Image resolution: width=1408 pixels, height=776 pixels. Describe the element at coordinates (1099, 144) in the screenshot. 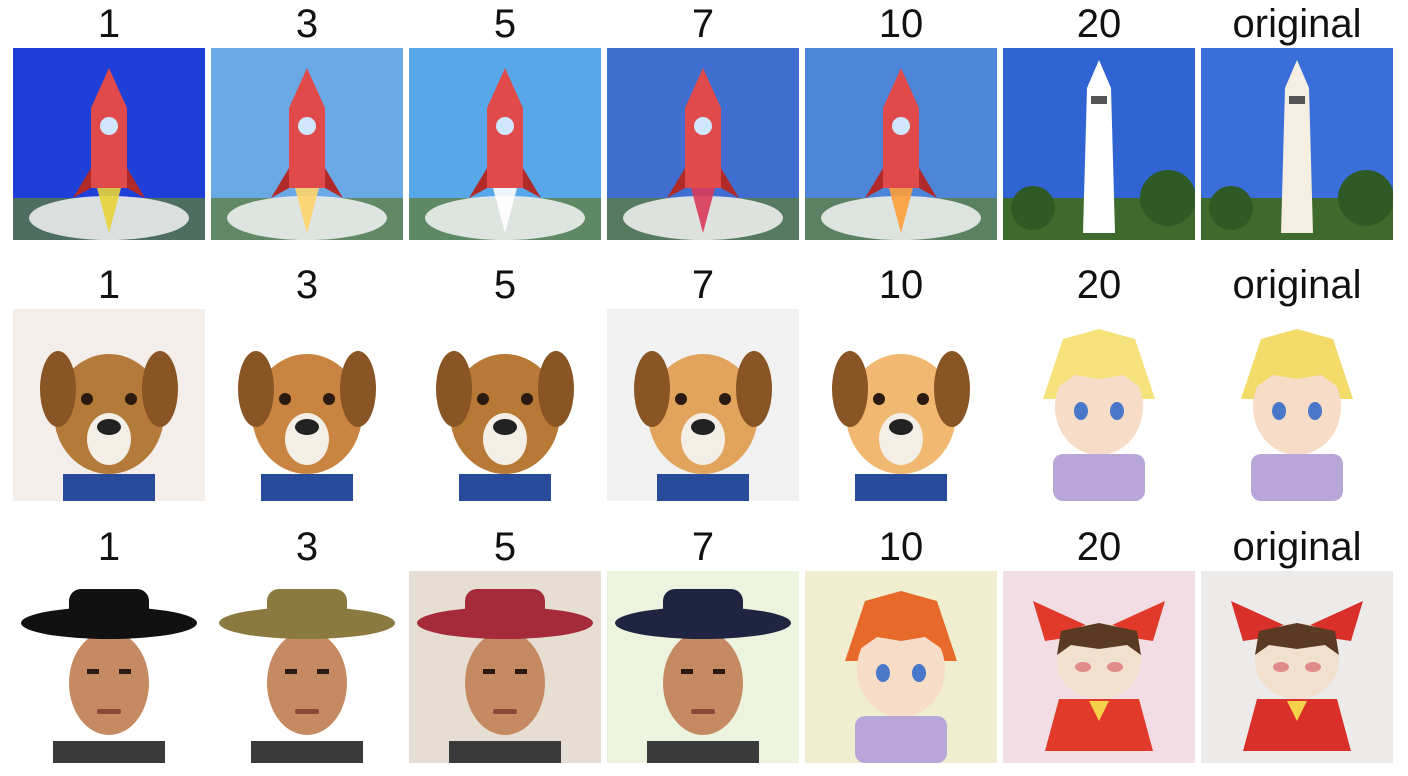

I see `tower-tinted-image` at that location.